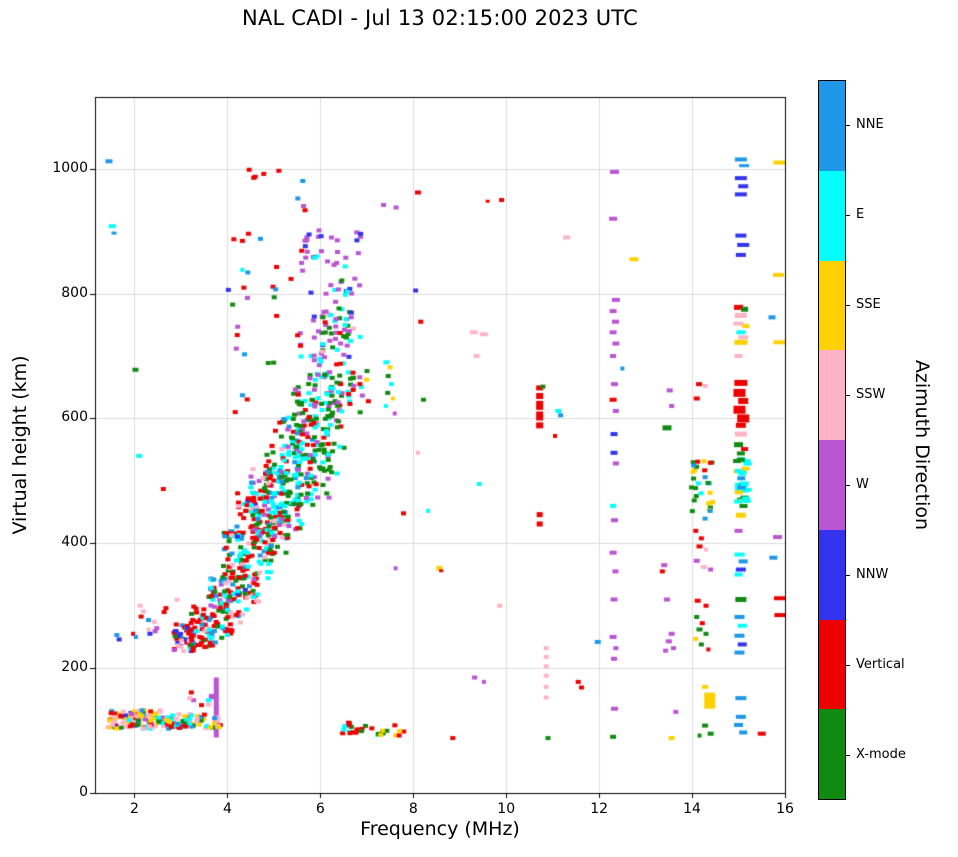 The image size is (958, 857). Describe the element at coordinates (832, 126) in the screenshot. I see `colorbar-segment-nne` at that location.